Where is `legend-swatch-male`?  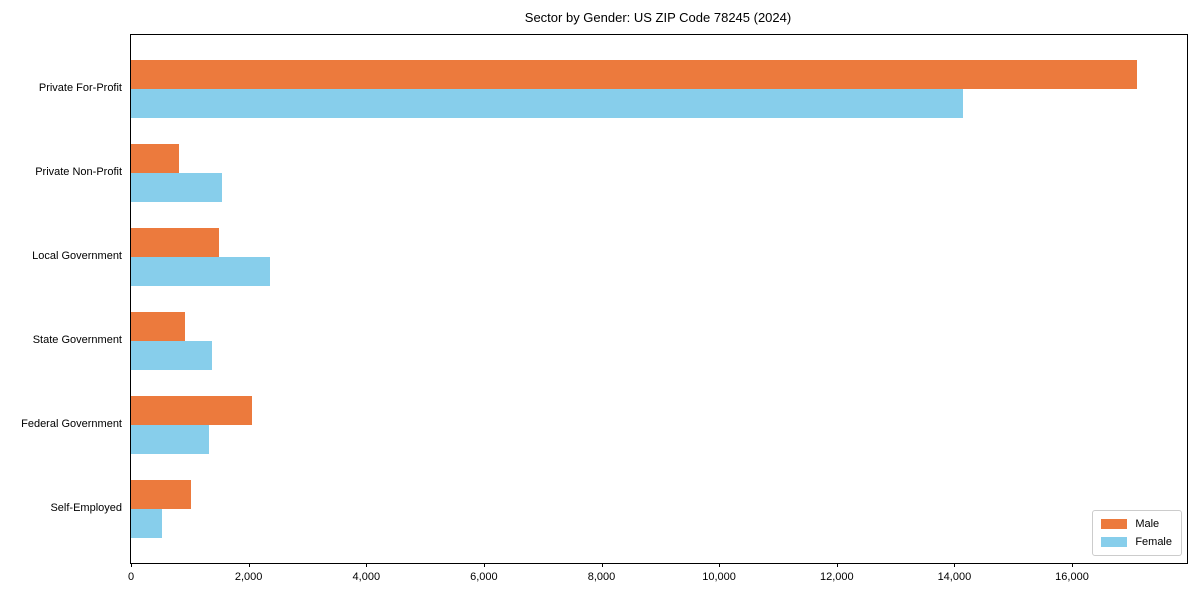
legend-swatch-male is located at coordinates (1114, 524).